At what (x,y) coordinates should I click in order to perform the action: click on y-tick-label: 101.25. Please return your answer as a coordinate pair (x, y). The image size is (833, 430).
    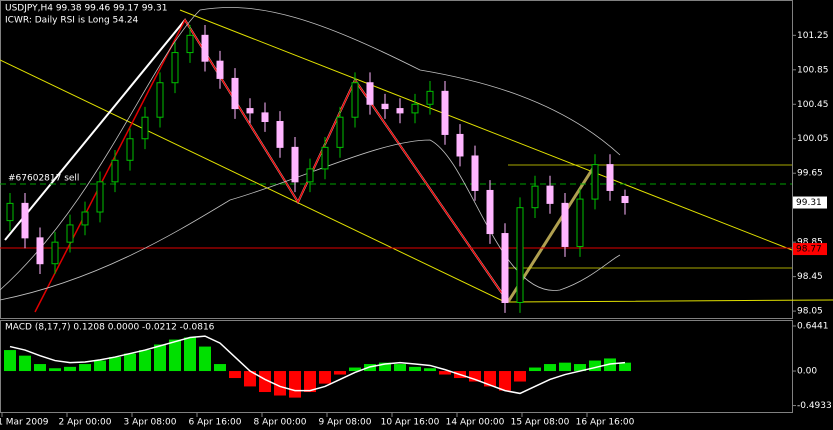
    Looking at the image, I should click on (813, 36).